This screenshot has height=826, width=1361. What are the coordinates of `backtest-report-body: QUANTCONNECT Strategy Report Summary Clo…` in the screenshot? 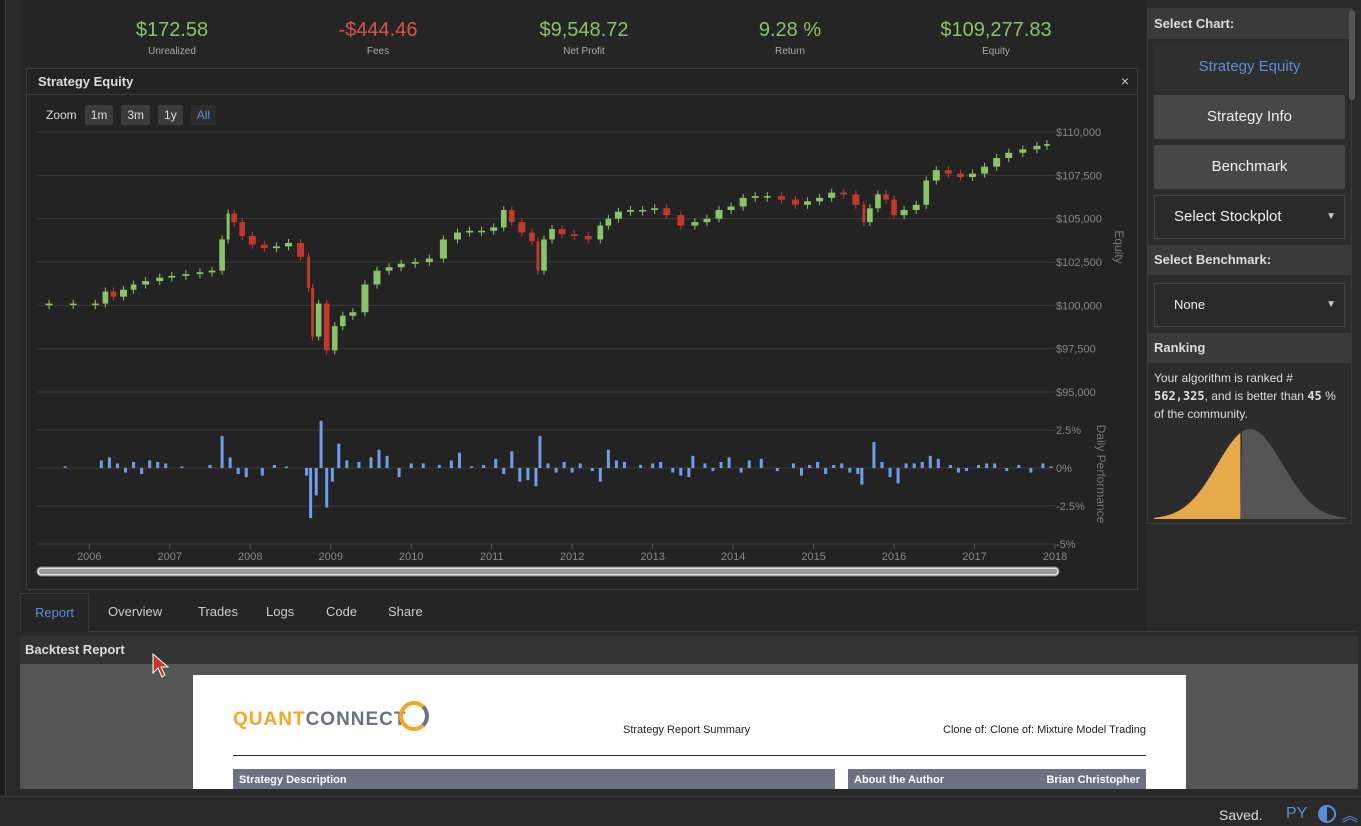 It's located at (689, 726).